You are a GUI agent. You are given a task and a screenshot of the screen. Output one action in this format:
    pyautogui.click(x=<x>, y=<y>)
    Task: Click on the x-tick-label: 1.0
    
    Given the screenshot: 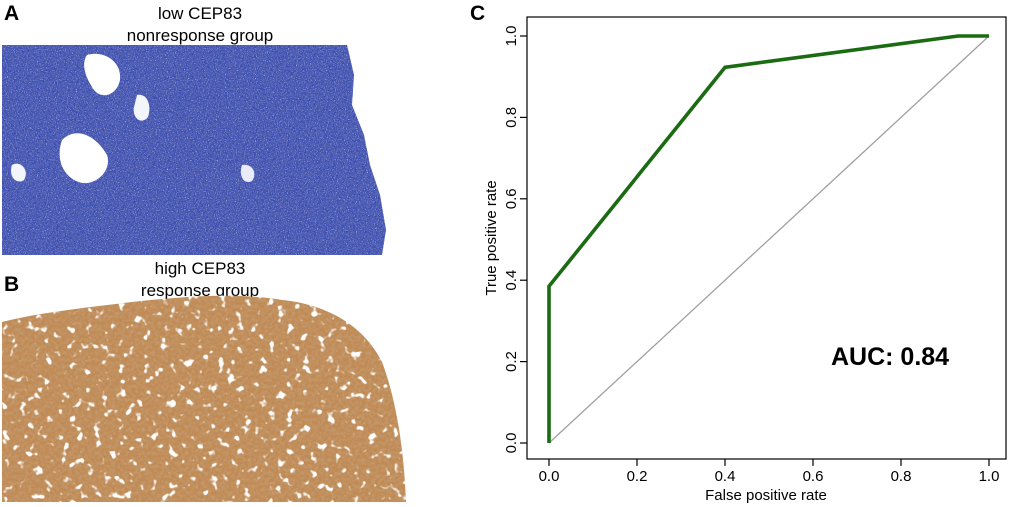 What is the action you would take?
    pyautogui.click(x=989, y=476)
    